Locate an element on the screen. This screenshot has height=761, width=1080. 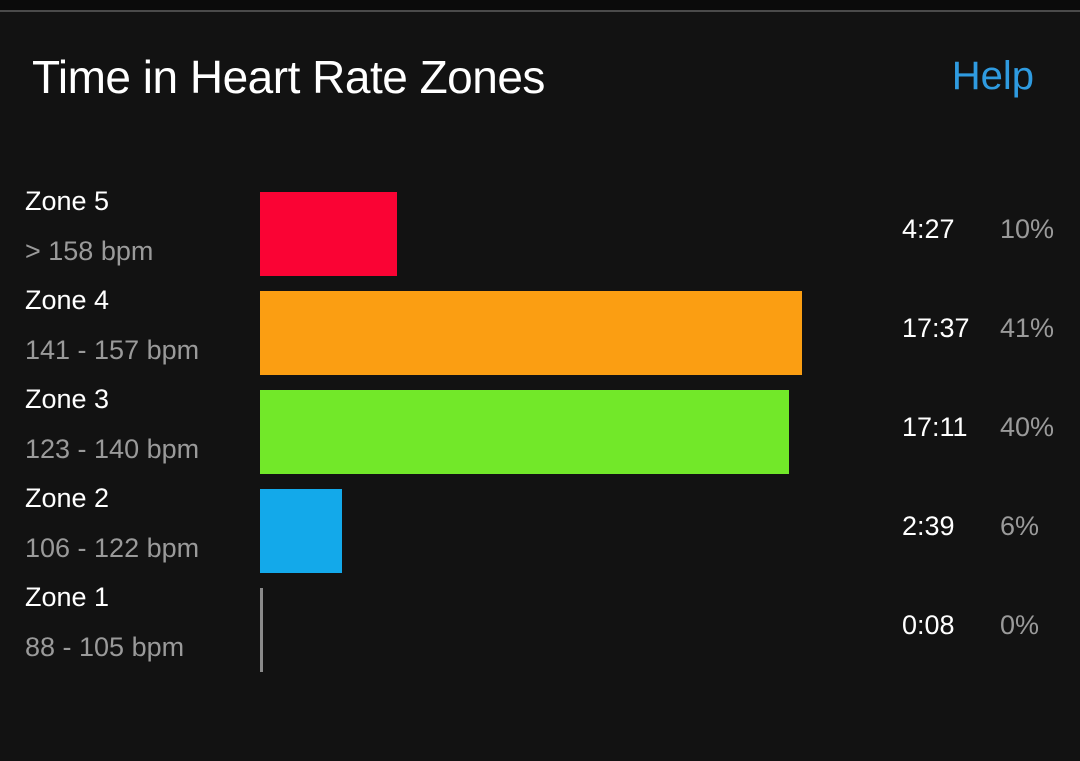
zone-3-percent: 40% is located at coordinates (1027, 427).